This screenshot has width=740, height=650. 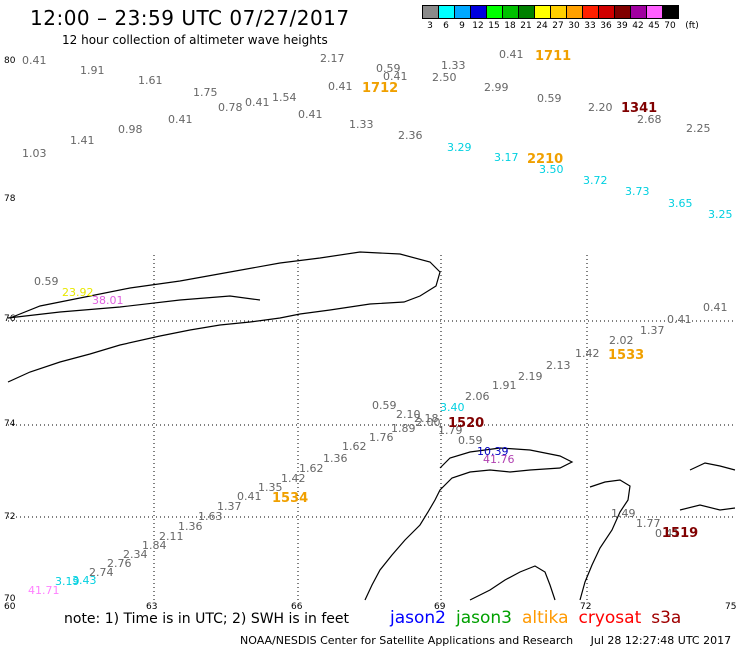 I want to click on scale-label: 3, so click(x=430, y=26).